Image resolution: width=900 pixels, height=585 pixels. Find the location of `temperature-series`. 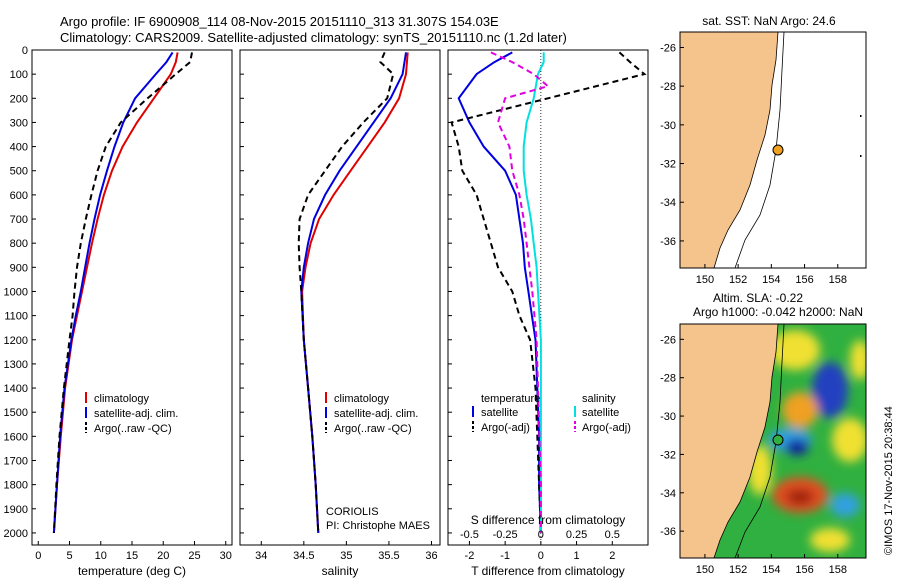

temperature-series is located at coordinates (122, 292).